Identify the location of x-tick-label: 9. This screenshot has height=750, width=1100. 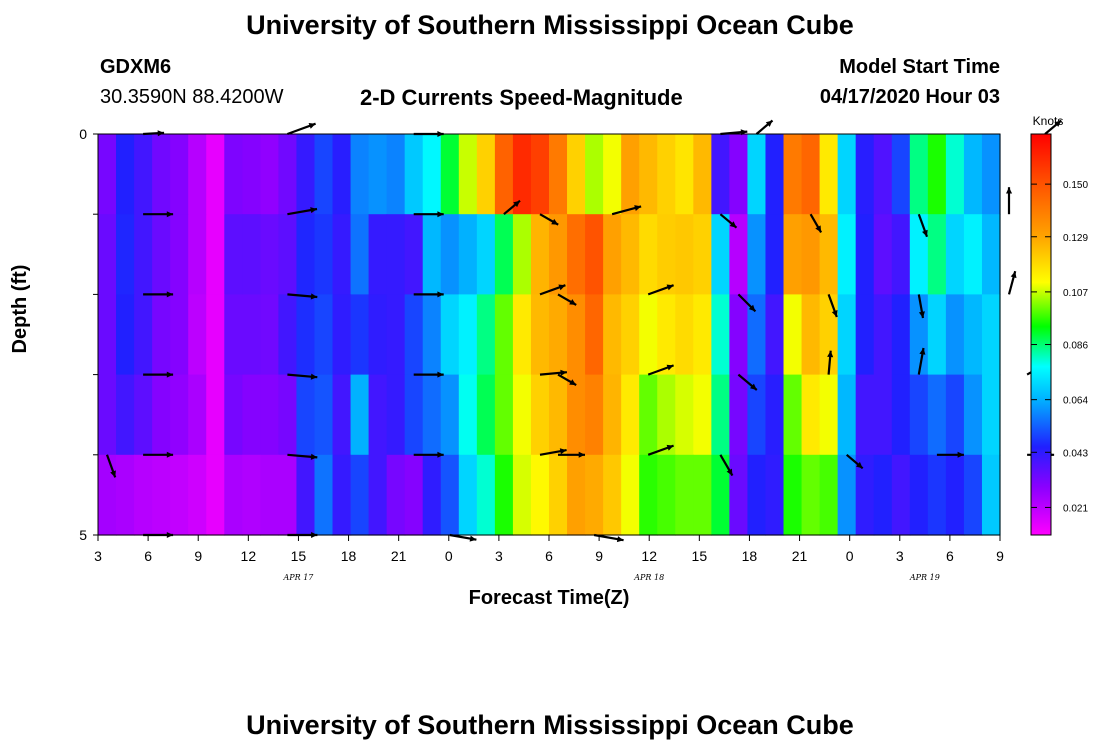
(599, 556).